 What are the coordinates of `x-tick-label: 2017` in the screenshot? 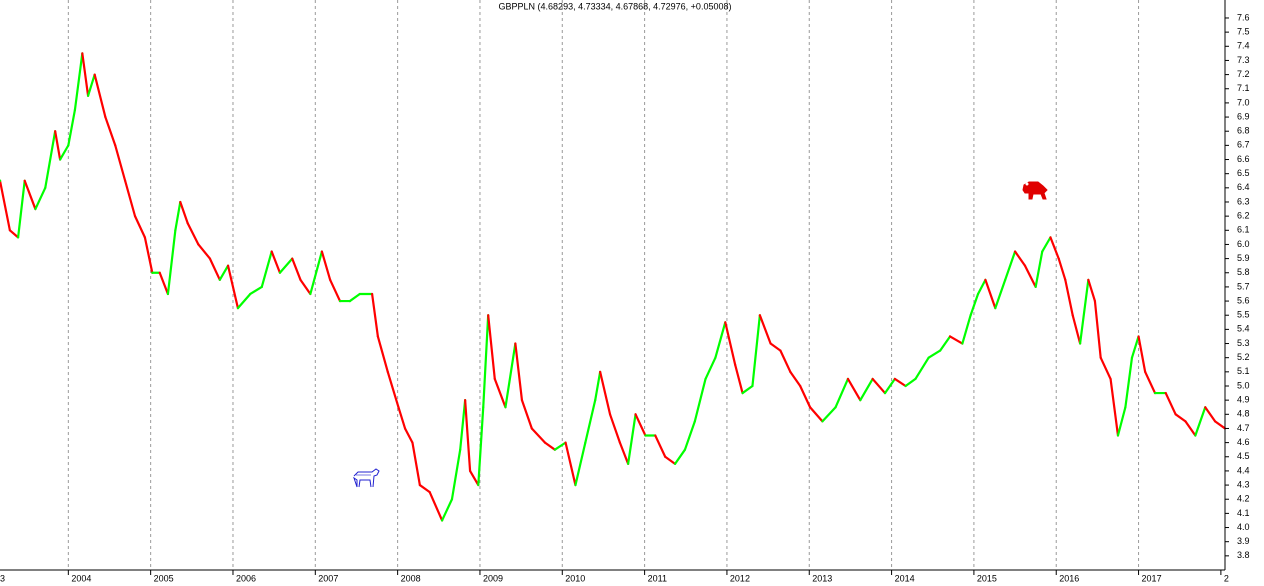 It's located at (1152, 578).